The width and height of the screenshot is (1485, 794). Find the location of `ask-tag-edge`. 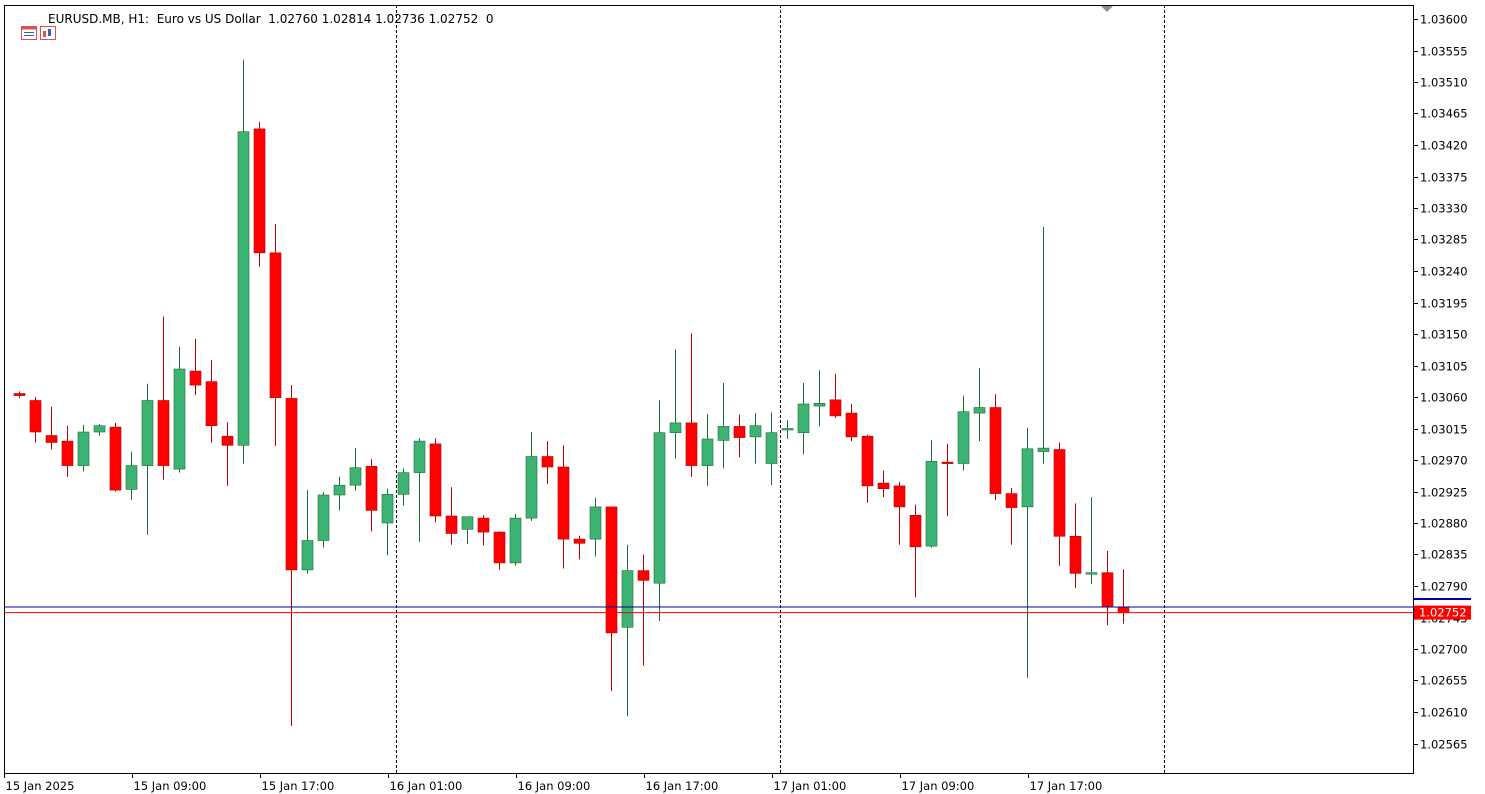

ask-tag-edge is located at coordinates (1442, 599).